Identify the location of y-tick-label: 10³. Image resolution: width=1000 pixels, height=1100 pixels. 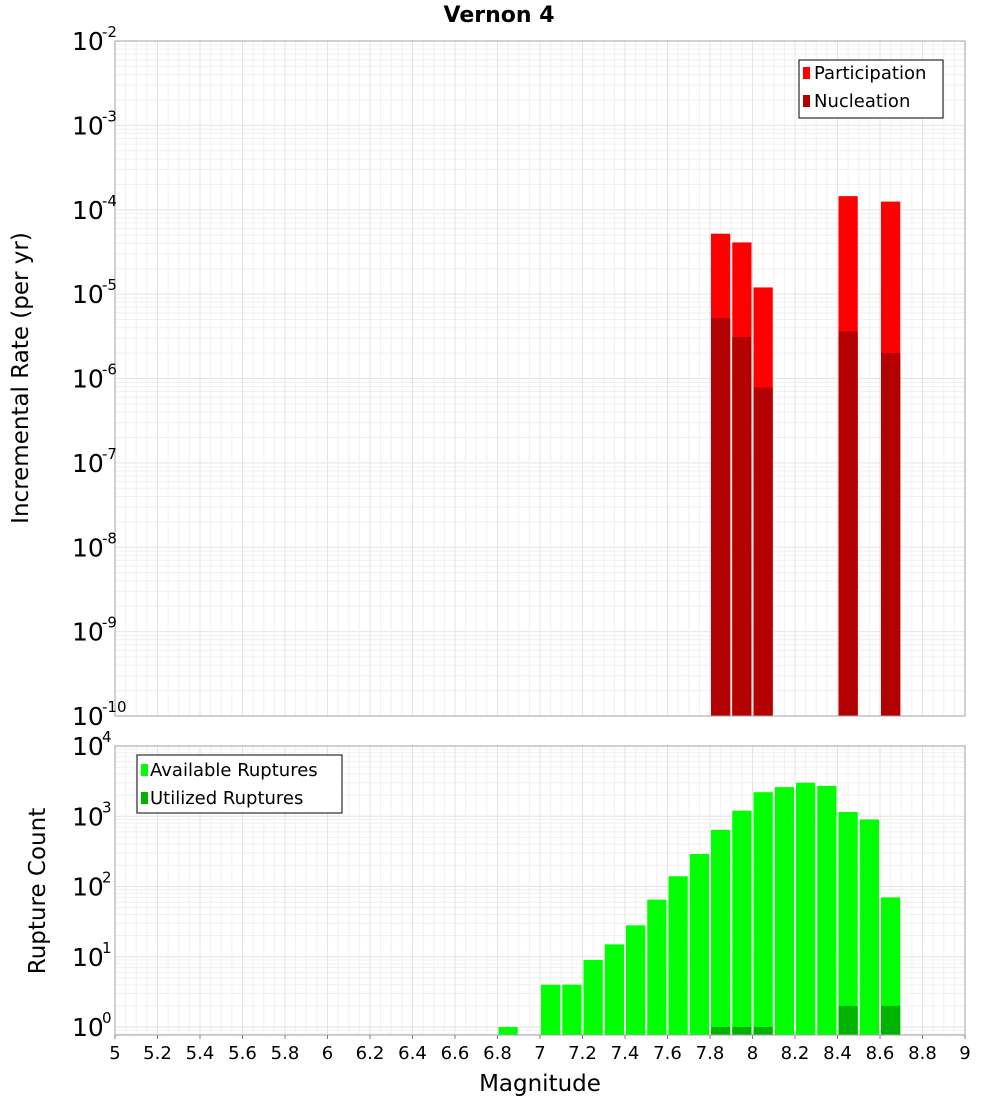
(92, 814).